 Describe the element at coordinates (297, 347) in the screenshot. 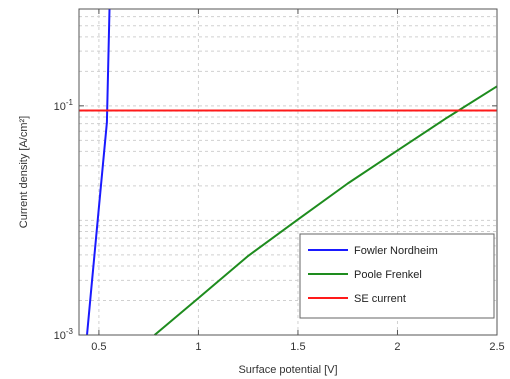

I see `x-tick-label: 1.5` at that location.